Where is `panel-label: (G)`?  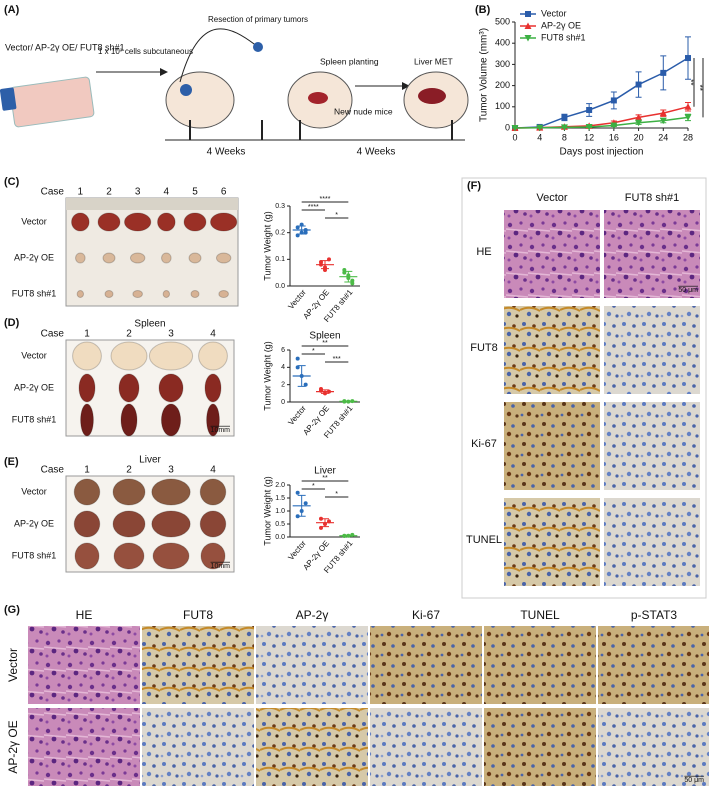 panel-label: (G) is located at coordinates (12, 610).